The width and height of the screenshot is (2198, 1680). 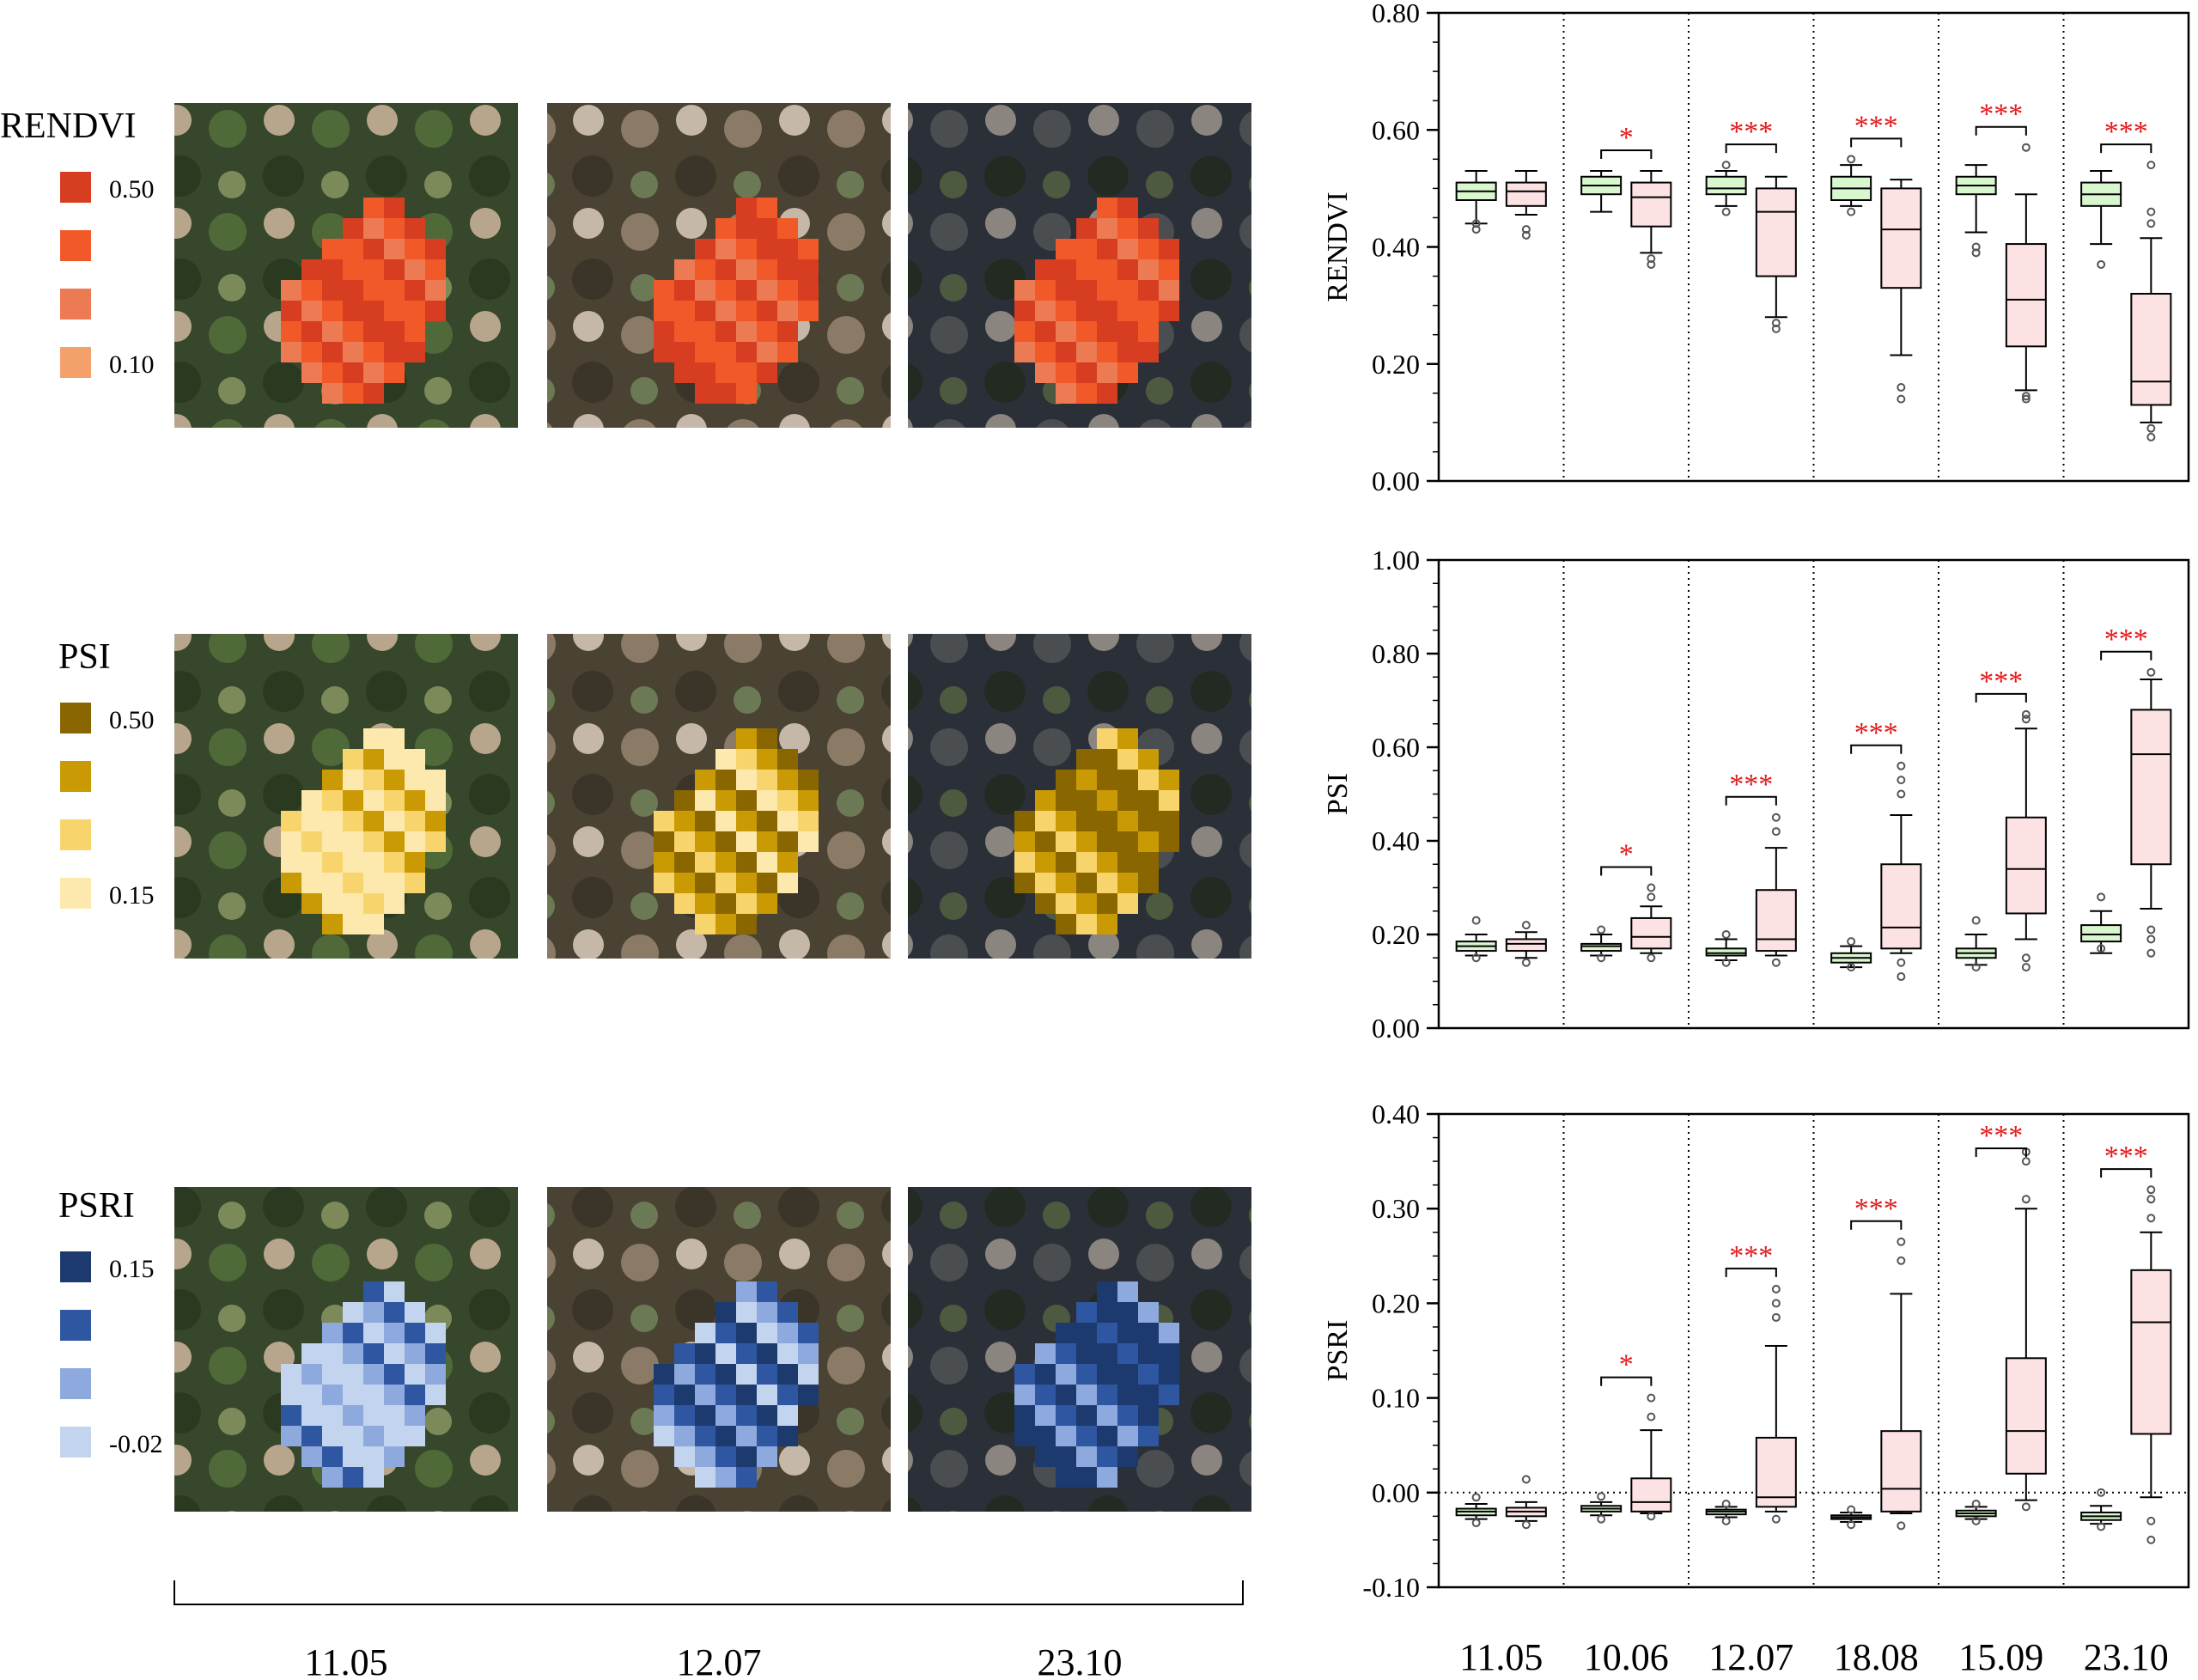 I want to click on legend-title: RENDVI, so click(x=68, y=127).